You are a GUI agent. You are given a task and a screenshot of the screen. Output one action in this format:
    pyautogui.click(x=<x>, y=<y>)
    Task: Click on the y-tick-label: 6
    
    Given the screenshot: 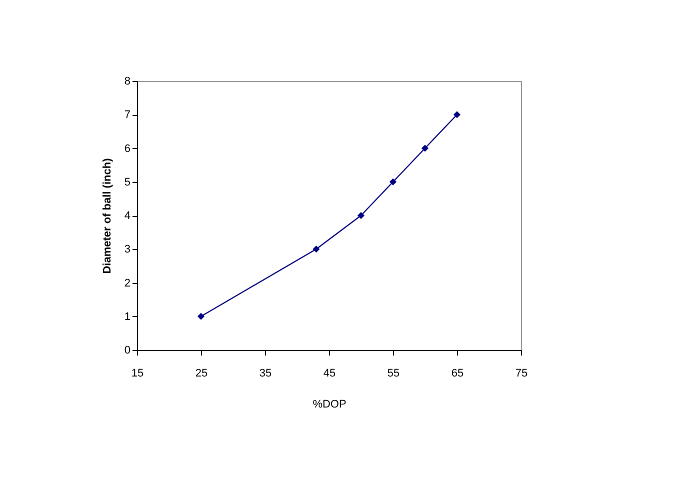 What is the action you would take?
    pyautogui.click(x=127, y=148)
    